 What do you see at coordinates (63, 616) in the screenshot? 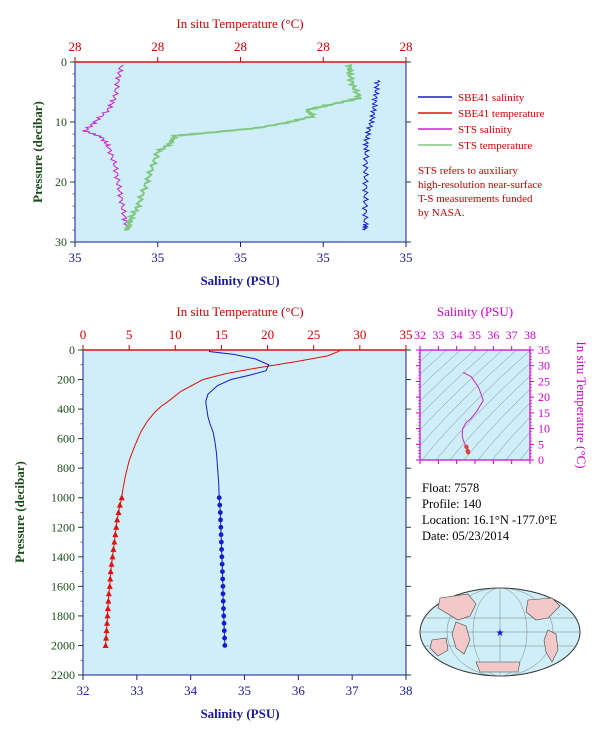
I see `bottom-pressure-tick-label: 1800` at bounding box center [63, 616].